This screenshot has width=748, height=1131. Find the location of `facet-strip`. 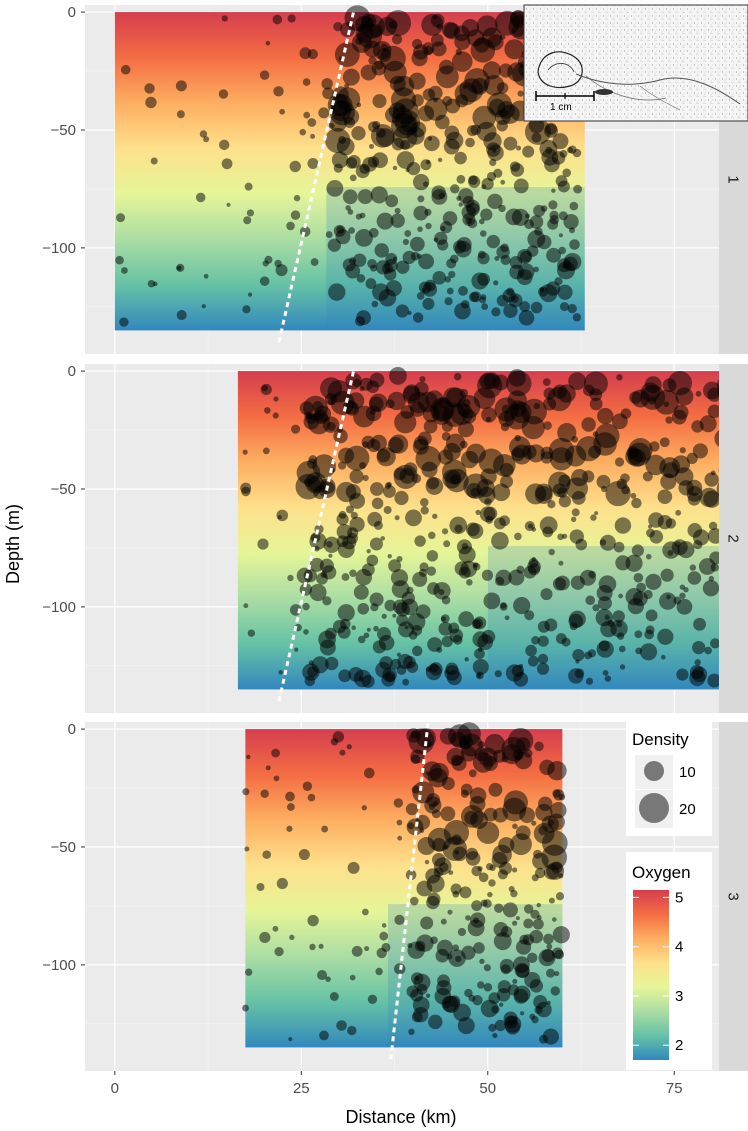

facet-strip is located at coordinates (733, 896).